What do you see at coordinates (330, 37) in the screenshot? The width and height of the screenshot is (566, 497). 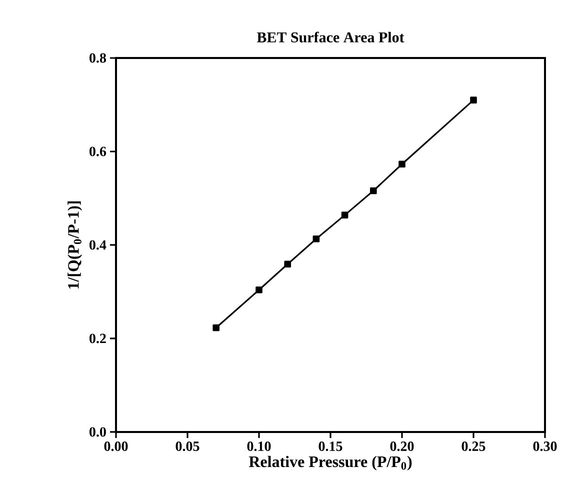 I see `chart-title: BET Surface Area Plot` at bounding box center [330, 37].